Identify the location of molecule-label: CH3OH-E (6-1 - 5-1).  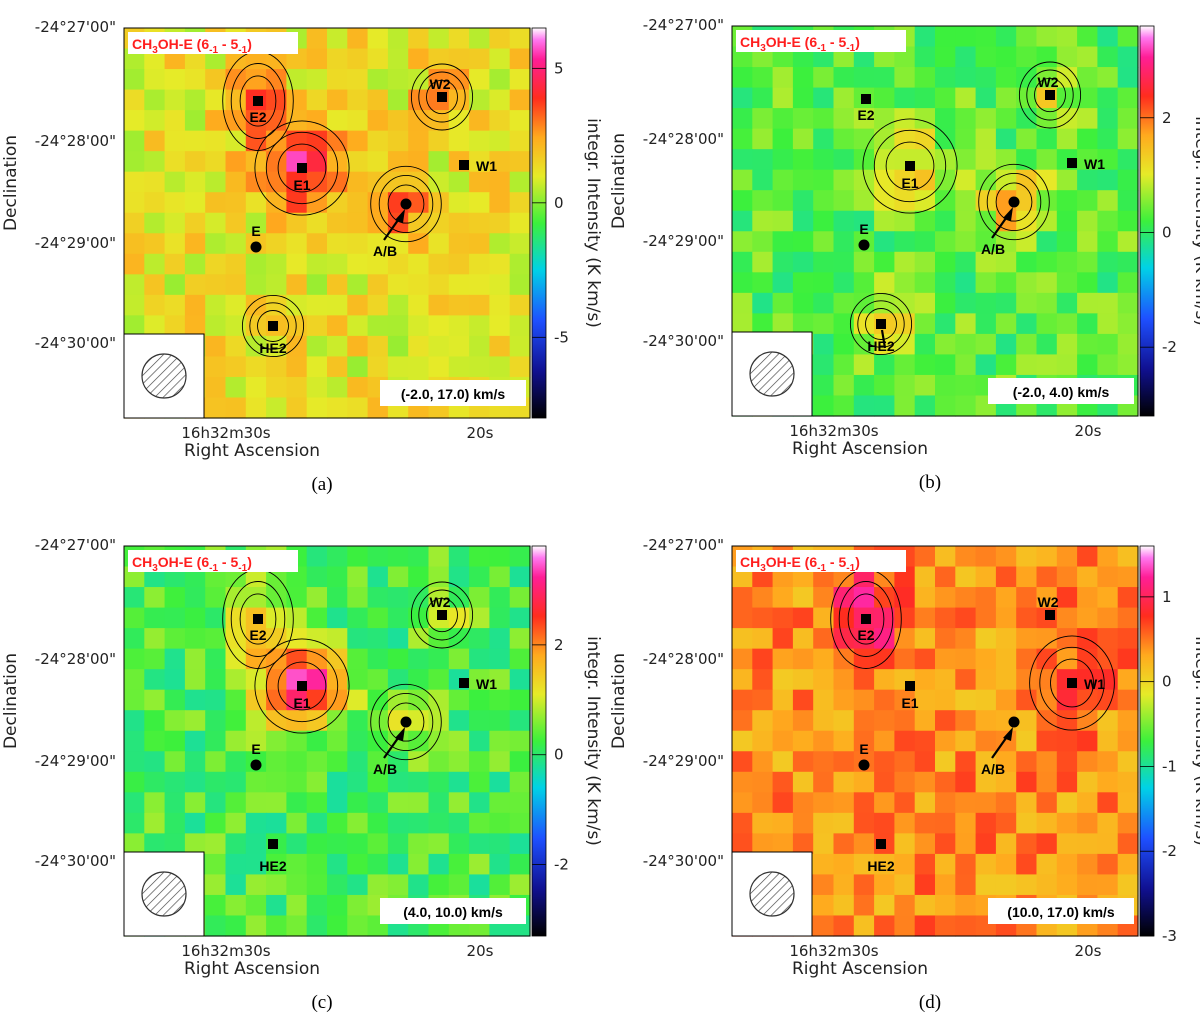
(192, 564).